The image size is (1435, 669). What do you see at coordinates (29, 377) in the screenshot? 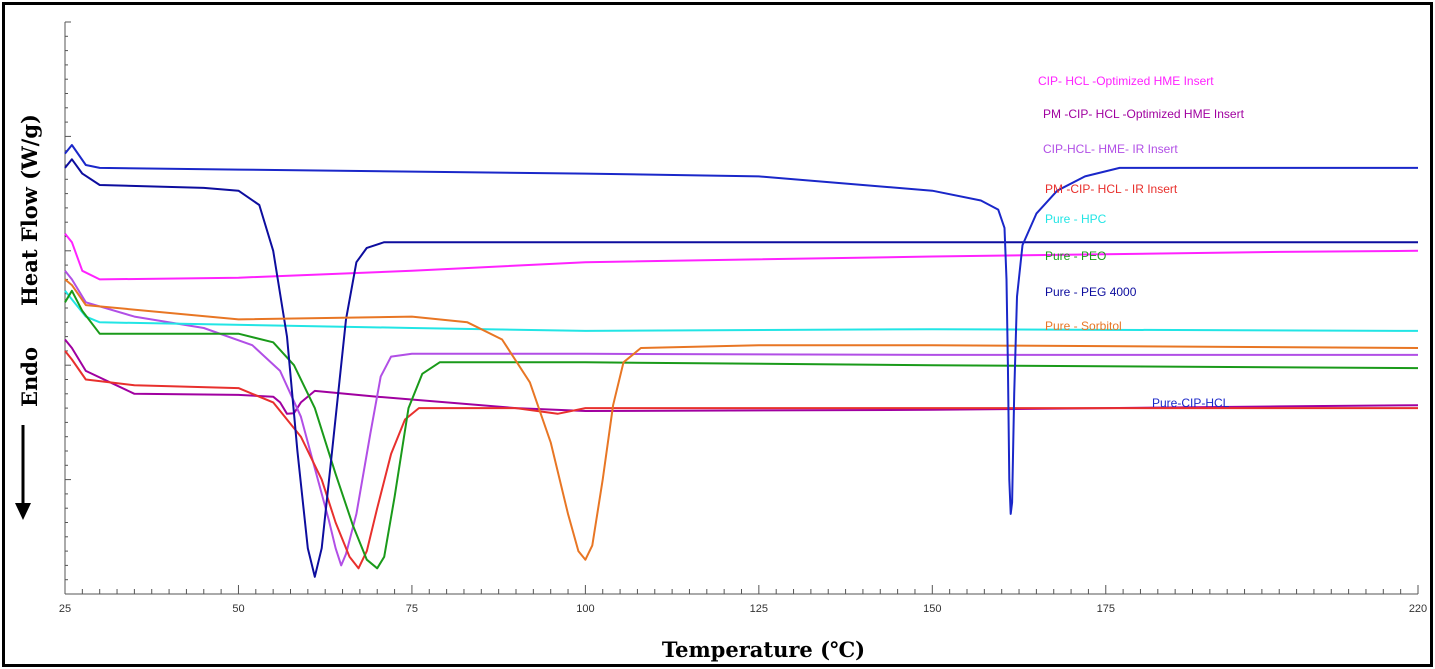
I see `endo-direction-label: Endo` at bounding box center [29, 377].